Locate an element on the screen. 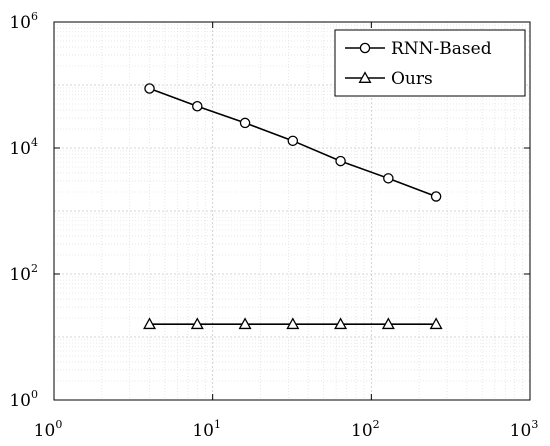 The height and width of the screenshot is (446, 550). series-triangle is located at coordinates (293, 323).